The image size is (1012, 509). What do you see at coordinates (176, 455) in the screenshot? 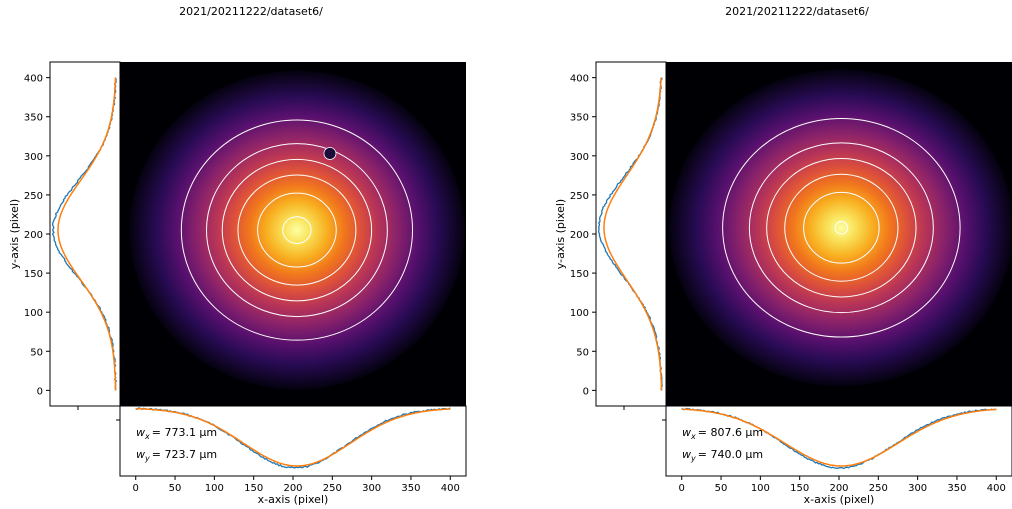
I see `wy-annotation: wy = 723.7 μm` at bounding box center [176, 455].